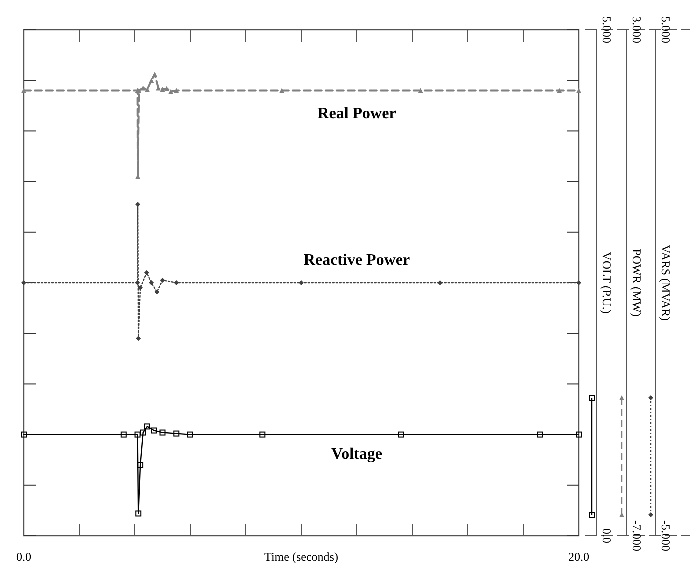  What do you see at coordinates (666, 536) in the screenshot?
I see `y3-tick-label: -5.000` at bounding box center [666, 536].